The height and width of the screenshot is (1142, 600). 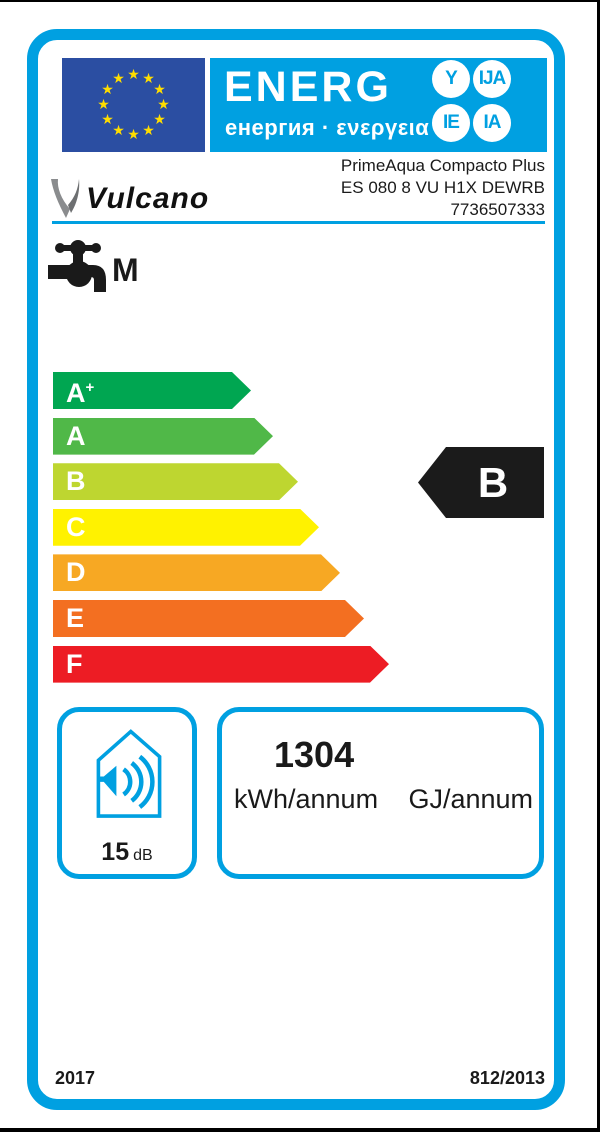 I want to click on noise-value: 15 dB, so click(x=127, y=852).